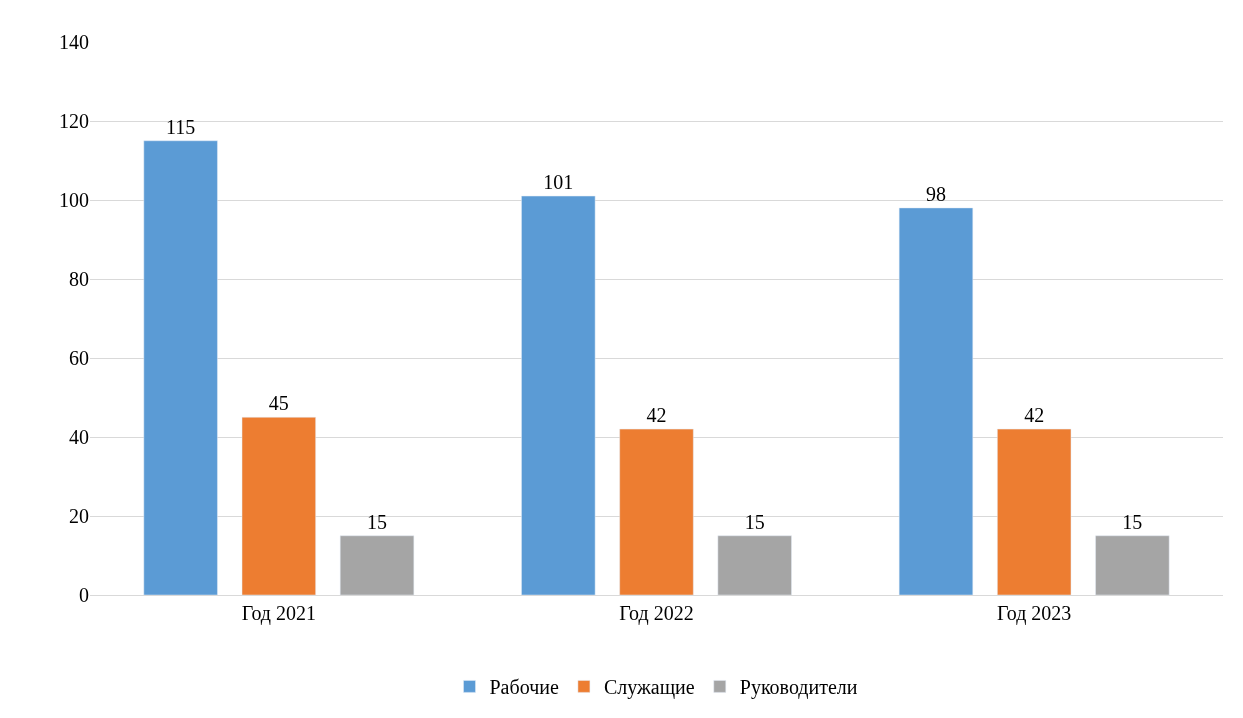 This screenshot has height=718, width=1243. Describe the element at coordinates (1034, 613) in the screenshot. I see `x-tick-label: Год 2023` at that location.